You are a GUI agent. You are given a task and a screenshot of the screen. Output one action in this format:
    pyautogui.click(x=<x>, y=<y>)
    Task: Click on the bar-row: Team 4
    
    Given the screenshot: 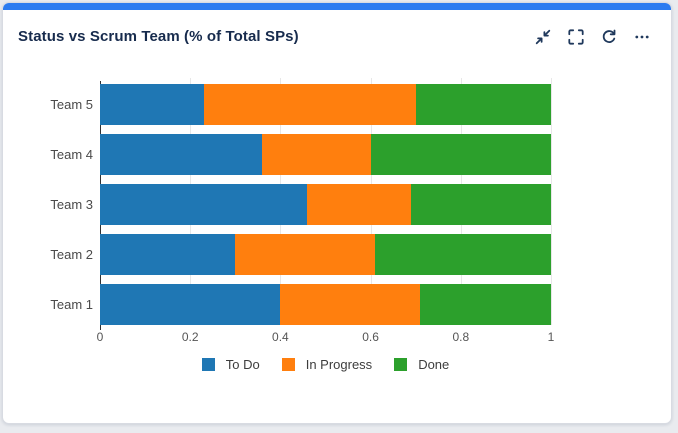 What is the action you would take?
    pyautogui.click(x=285, y=154)
    